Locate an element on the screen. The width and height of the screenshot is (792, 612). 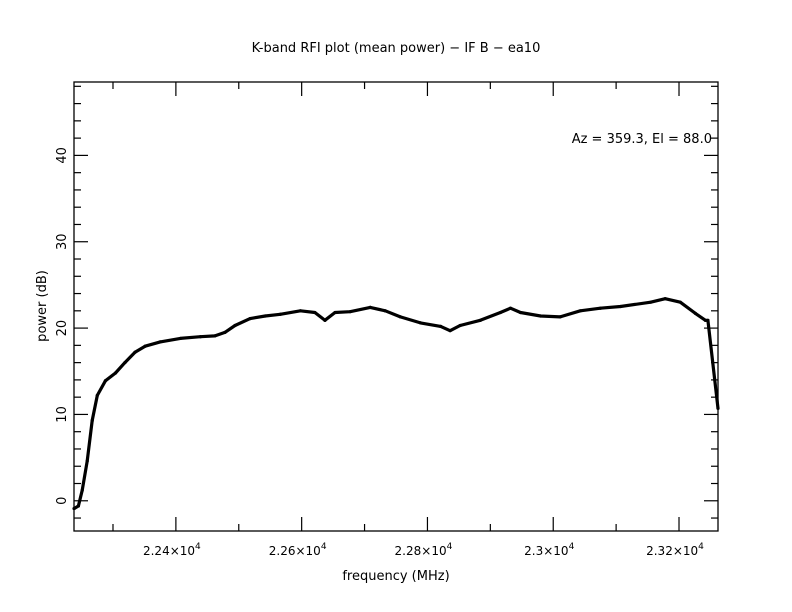
x-tick-label: 2.24×104 is located at coordinates (172, 550).